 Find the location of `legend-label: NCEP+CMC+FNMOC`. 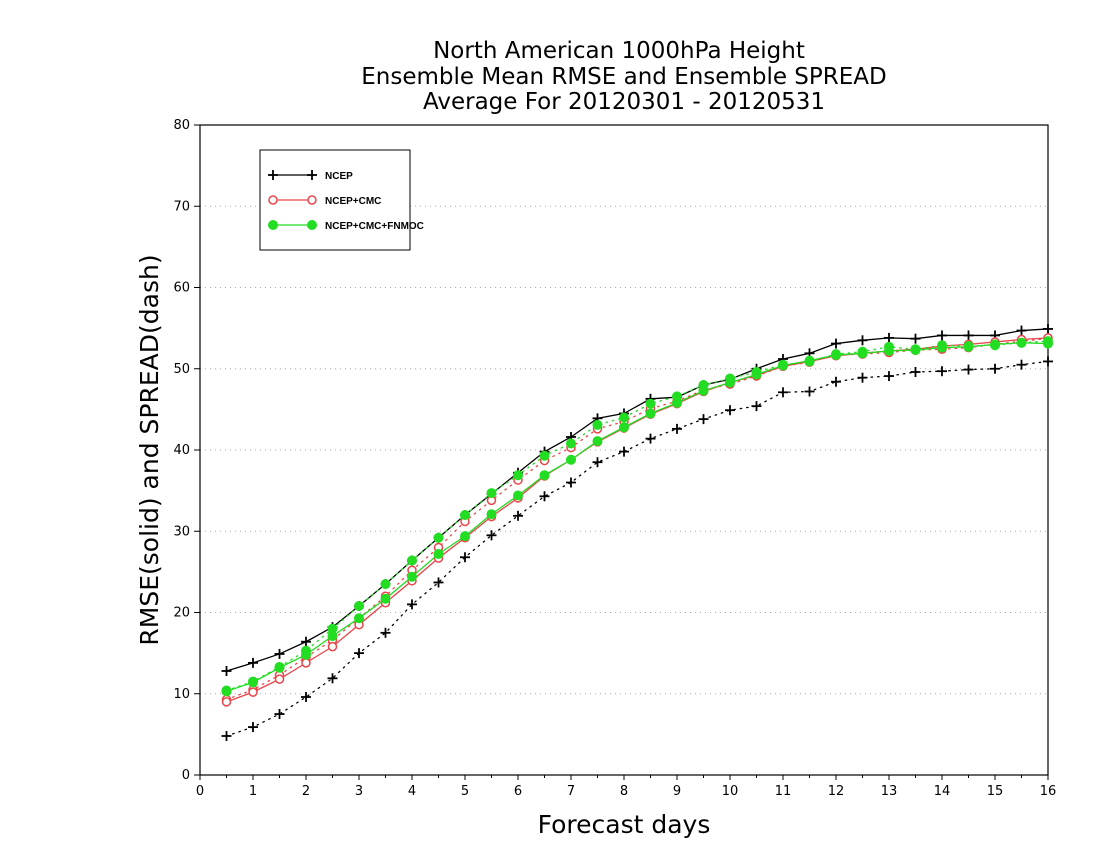

legend-label: NCEP+CMC+FNMOC is located at coordinates (374, 226).